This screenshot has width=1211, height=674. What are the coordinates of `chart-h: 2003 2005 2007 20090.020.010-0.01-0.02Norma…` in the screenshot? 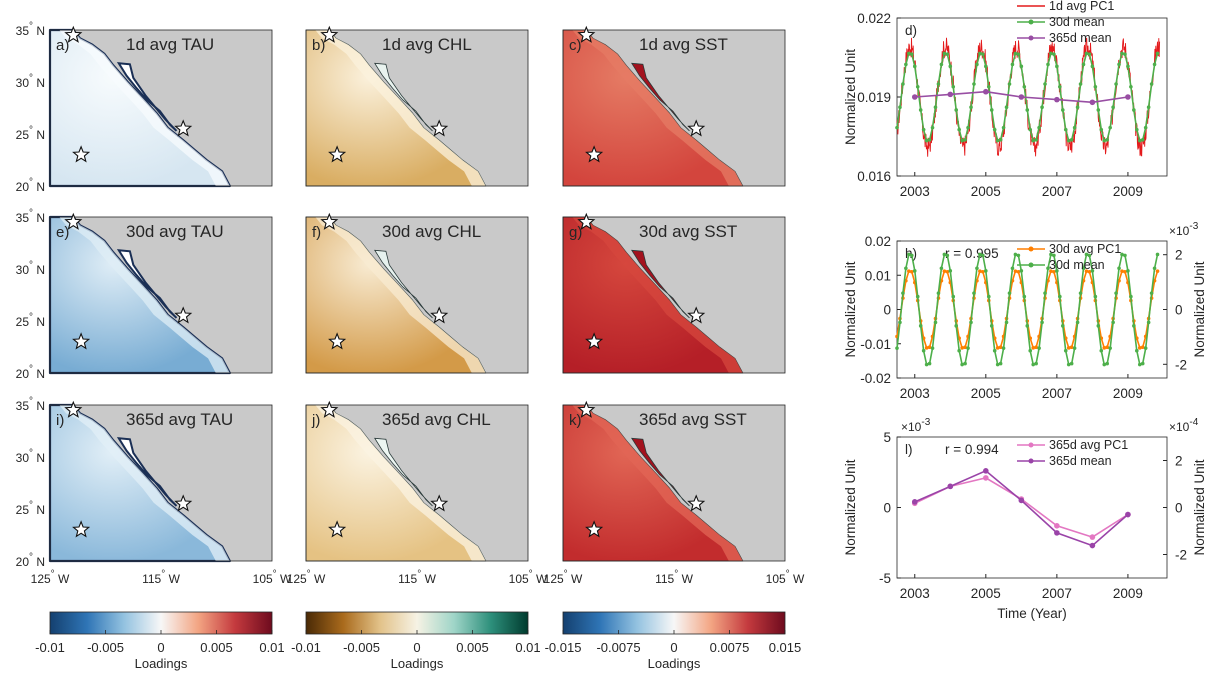 It's located at (1025, 311).